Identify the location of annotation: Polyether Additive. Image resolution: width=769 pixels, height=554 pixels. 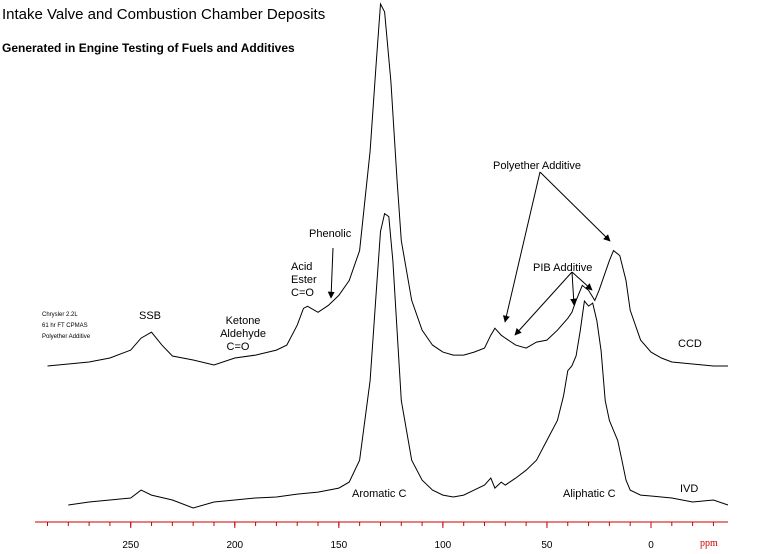
(537, 166).